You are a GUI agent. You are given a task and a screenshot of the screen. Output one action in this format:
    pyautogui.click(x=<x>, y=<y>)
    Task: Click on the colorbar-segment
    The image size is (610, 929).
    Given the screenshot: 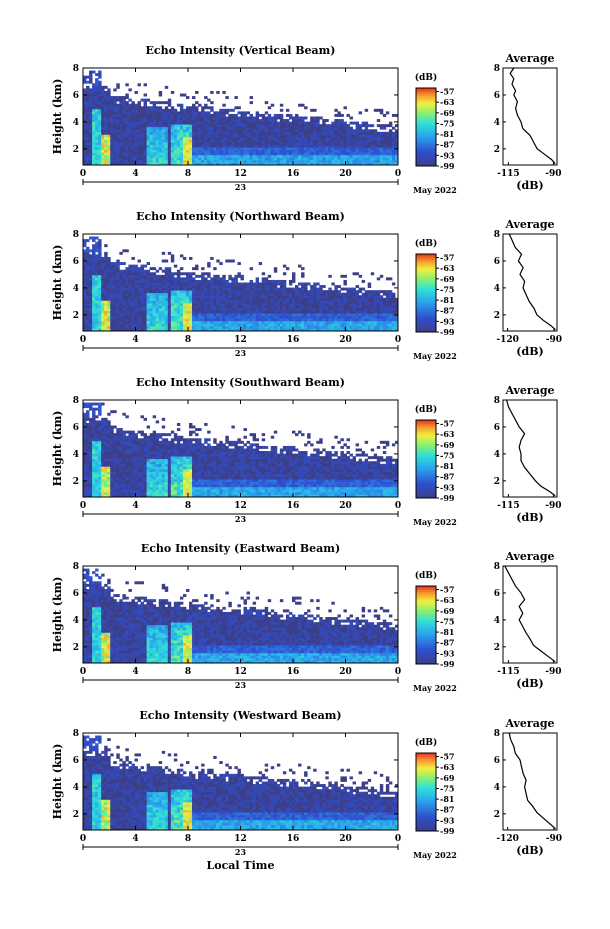 What is the action you would take?
    pyautogui.click(x=426, y=110)
    